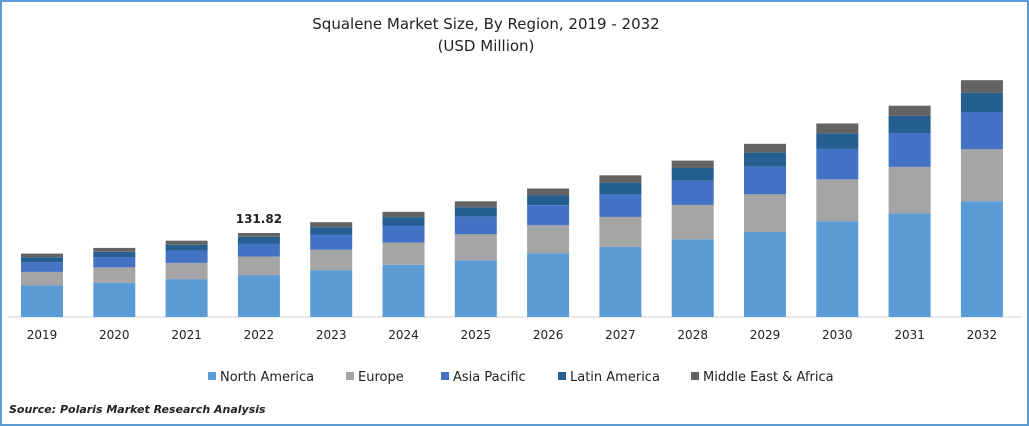 The image size is (1029, 426). What do you see at coordinates (837, 141) in the screenshot?
I see `bar-2030-latin-america` at bounding box center [837, 141].